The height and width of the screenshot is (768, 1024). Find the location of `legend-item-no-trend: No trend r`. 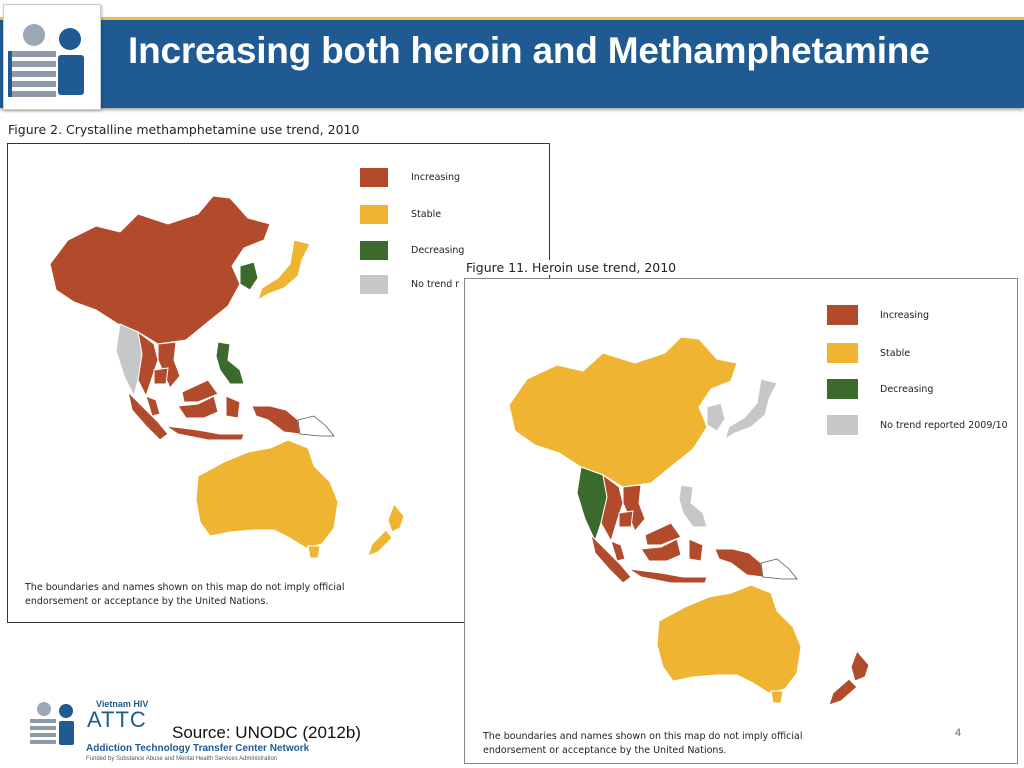

legend-item-no-trend: No trend r is located at coordinates (409, 284).